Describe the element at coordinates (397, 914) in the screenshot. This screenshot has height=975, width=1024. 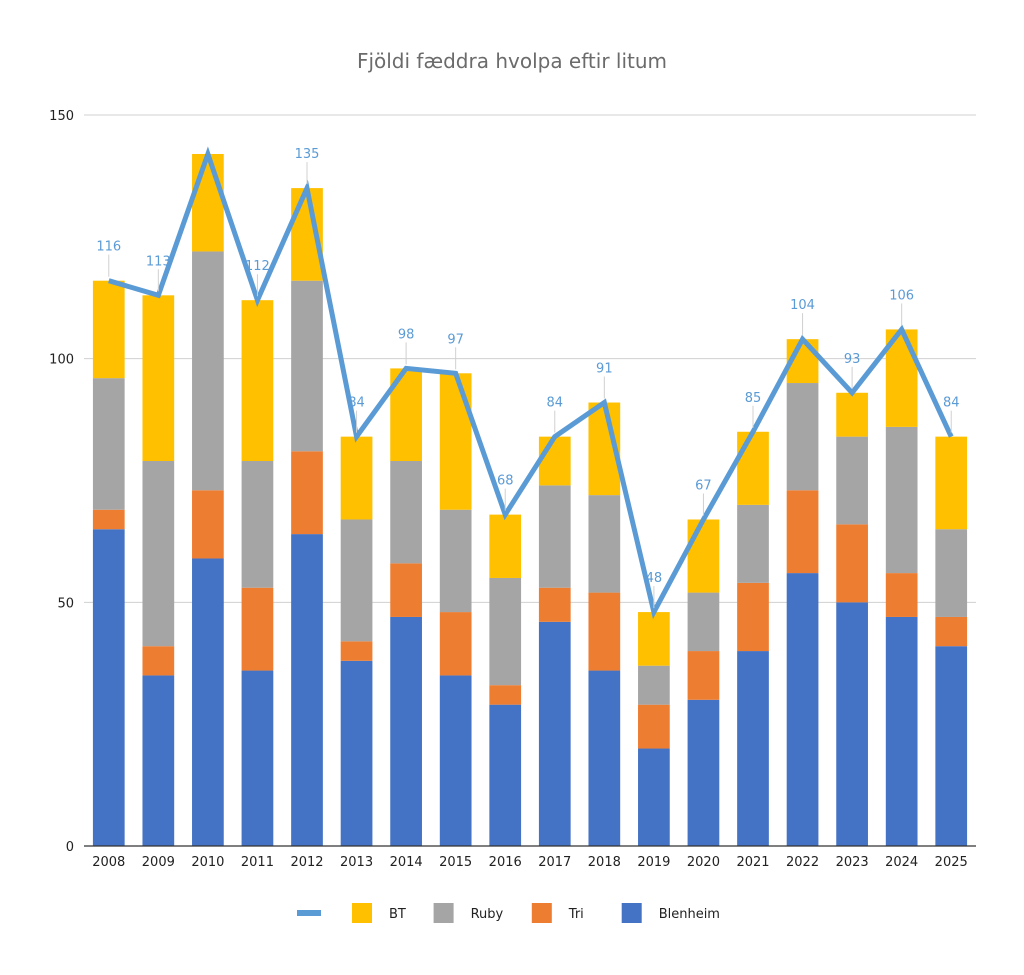
I see `legend-label: BT` at that location.